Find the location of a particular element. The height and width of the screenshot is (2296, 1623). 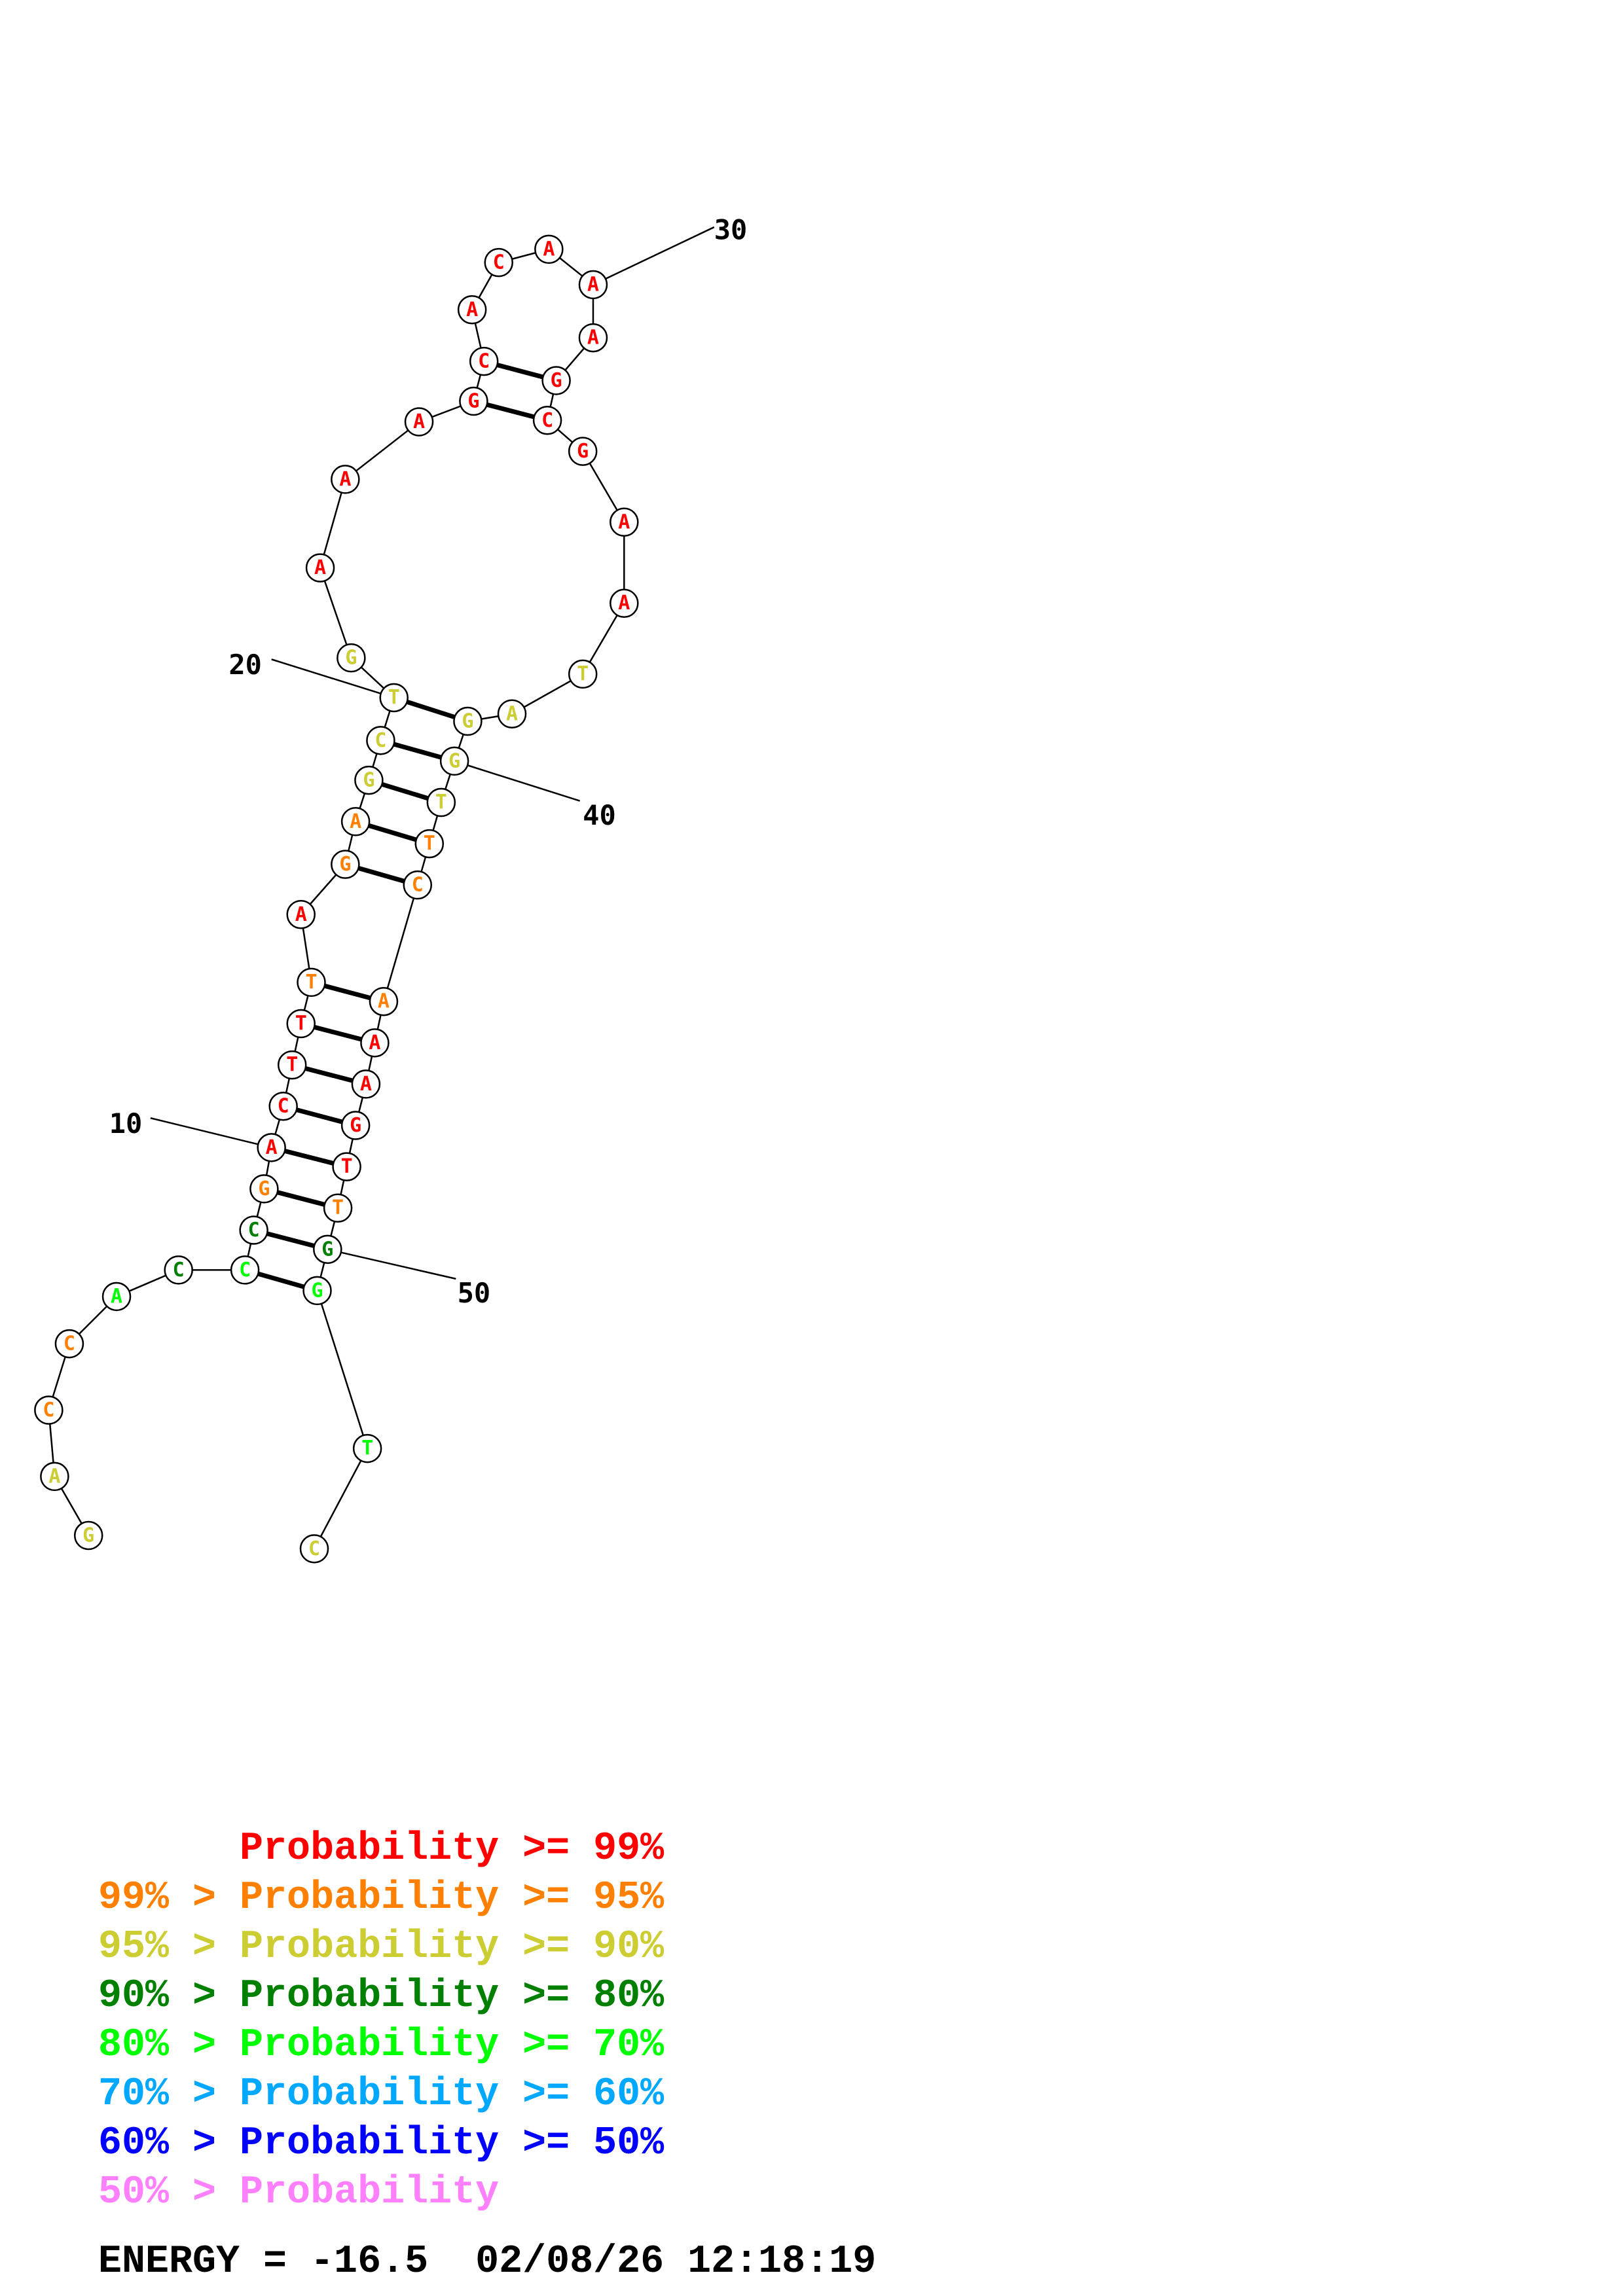

legend-label: Probability >= 80% is located at coordinates (452, 1996).